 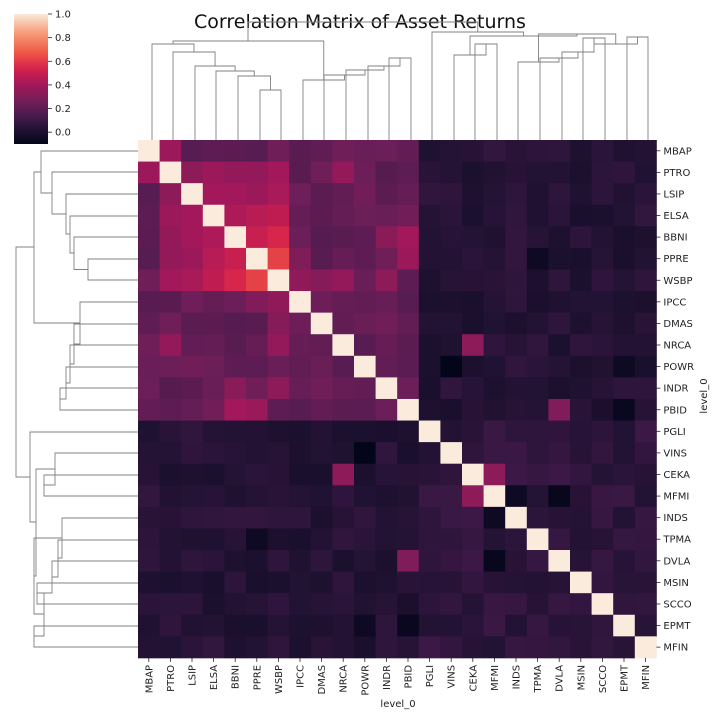 What do you see at coordinates (397, 704) in the screenshot?
I see `x-axis-label: level_0` at bounding box center [397, 704].